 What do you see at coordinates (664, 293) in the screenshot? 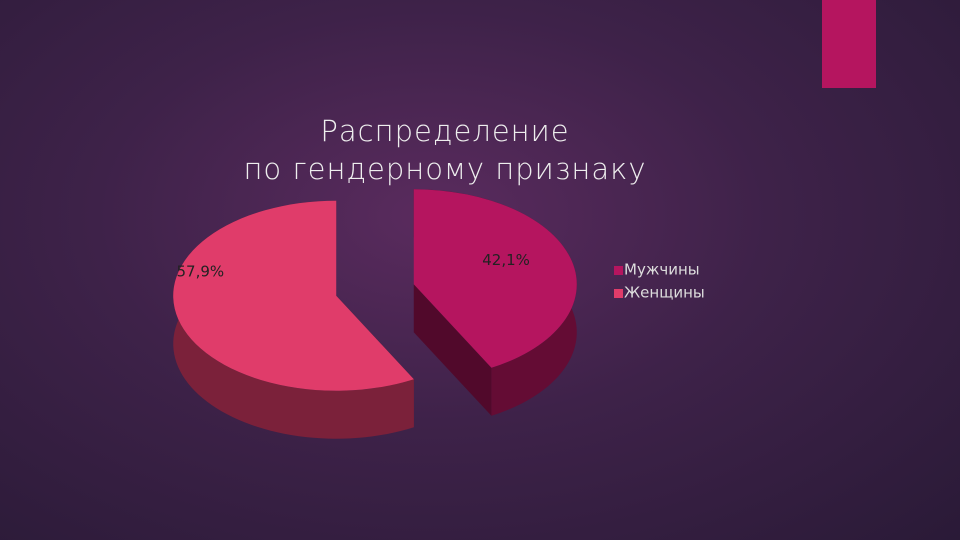
I see `legend-label: Женщины` at bounding box center [664, 293].